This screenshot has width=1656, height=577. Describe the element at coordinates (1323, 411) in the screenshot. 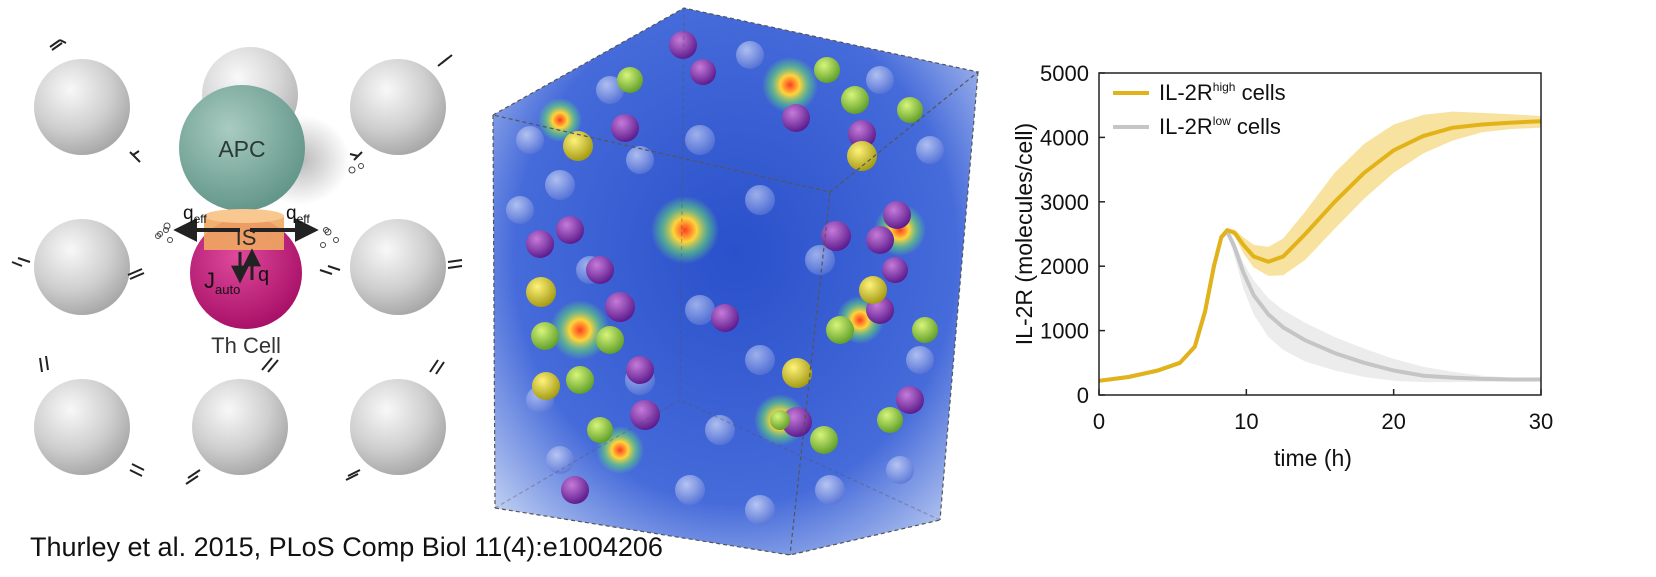

I see `x-axis: 0 10 20 30` at that location.